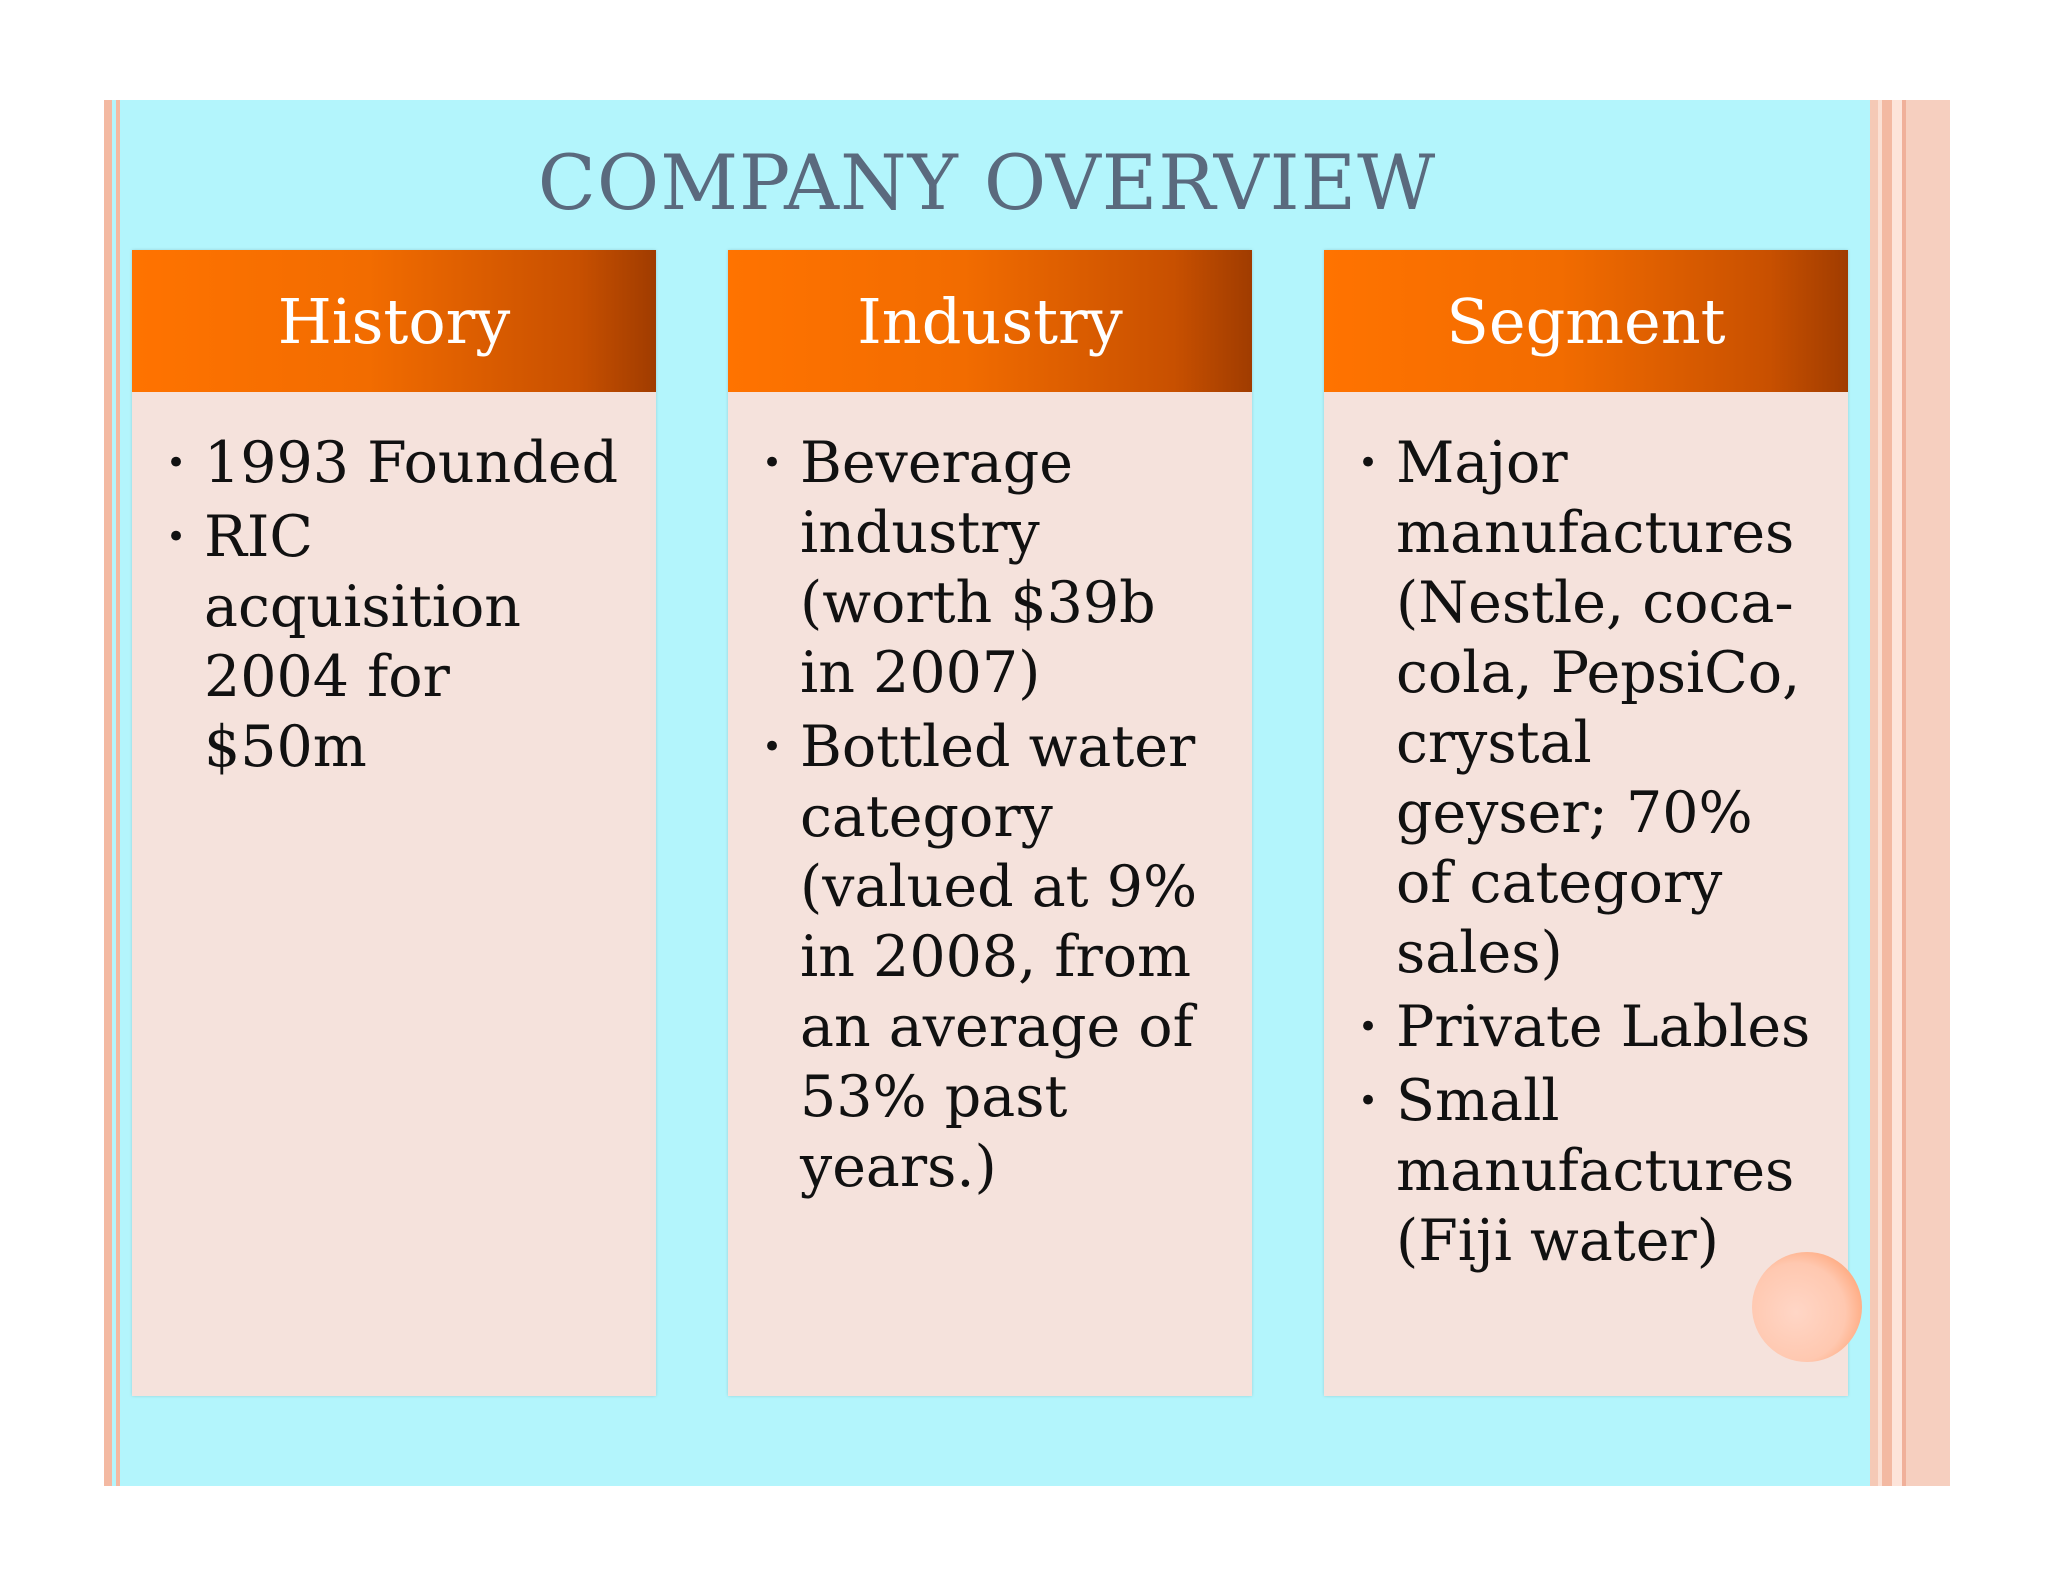  I want to click on industry-header: Industry, so click(990, 321).